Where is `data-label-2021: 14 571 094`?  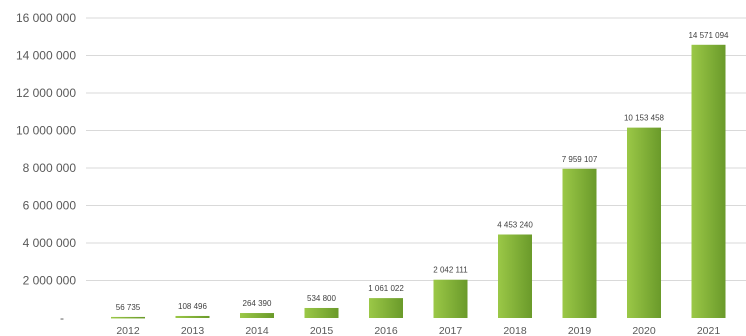
data-label-2021: 14 571 094 is located at coordinates (708, 35).